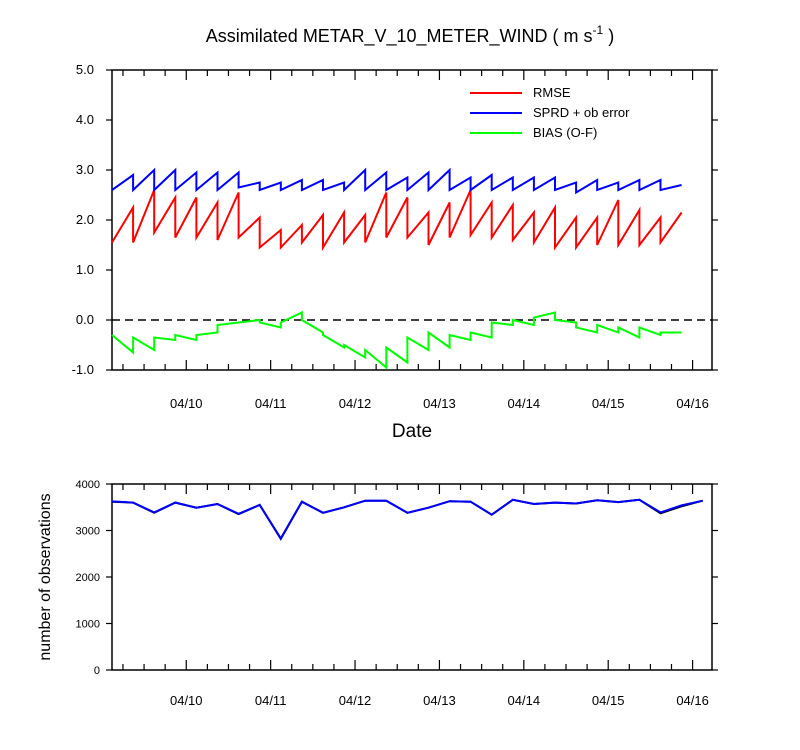 The image size is (800, 750). What do you see at coordinates (88, 485) in the screenshot?
I see `y-tick-label: 4000` at bounding box center [88, 485].